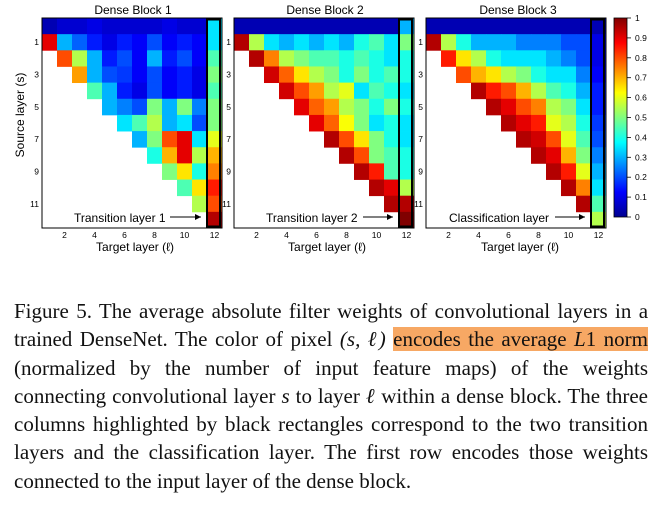  What do you see at coordinates (637, 117) in the screenshot?
I see `colorbar-ticks: 0 0.1 0.2 0.3 0.4 0.5 0.6 0.7 0.8 0.9 1` at bounding box center [637, 117].